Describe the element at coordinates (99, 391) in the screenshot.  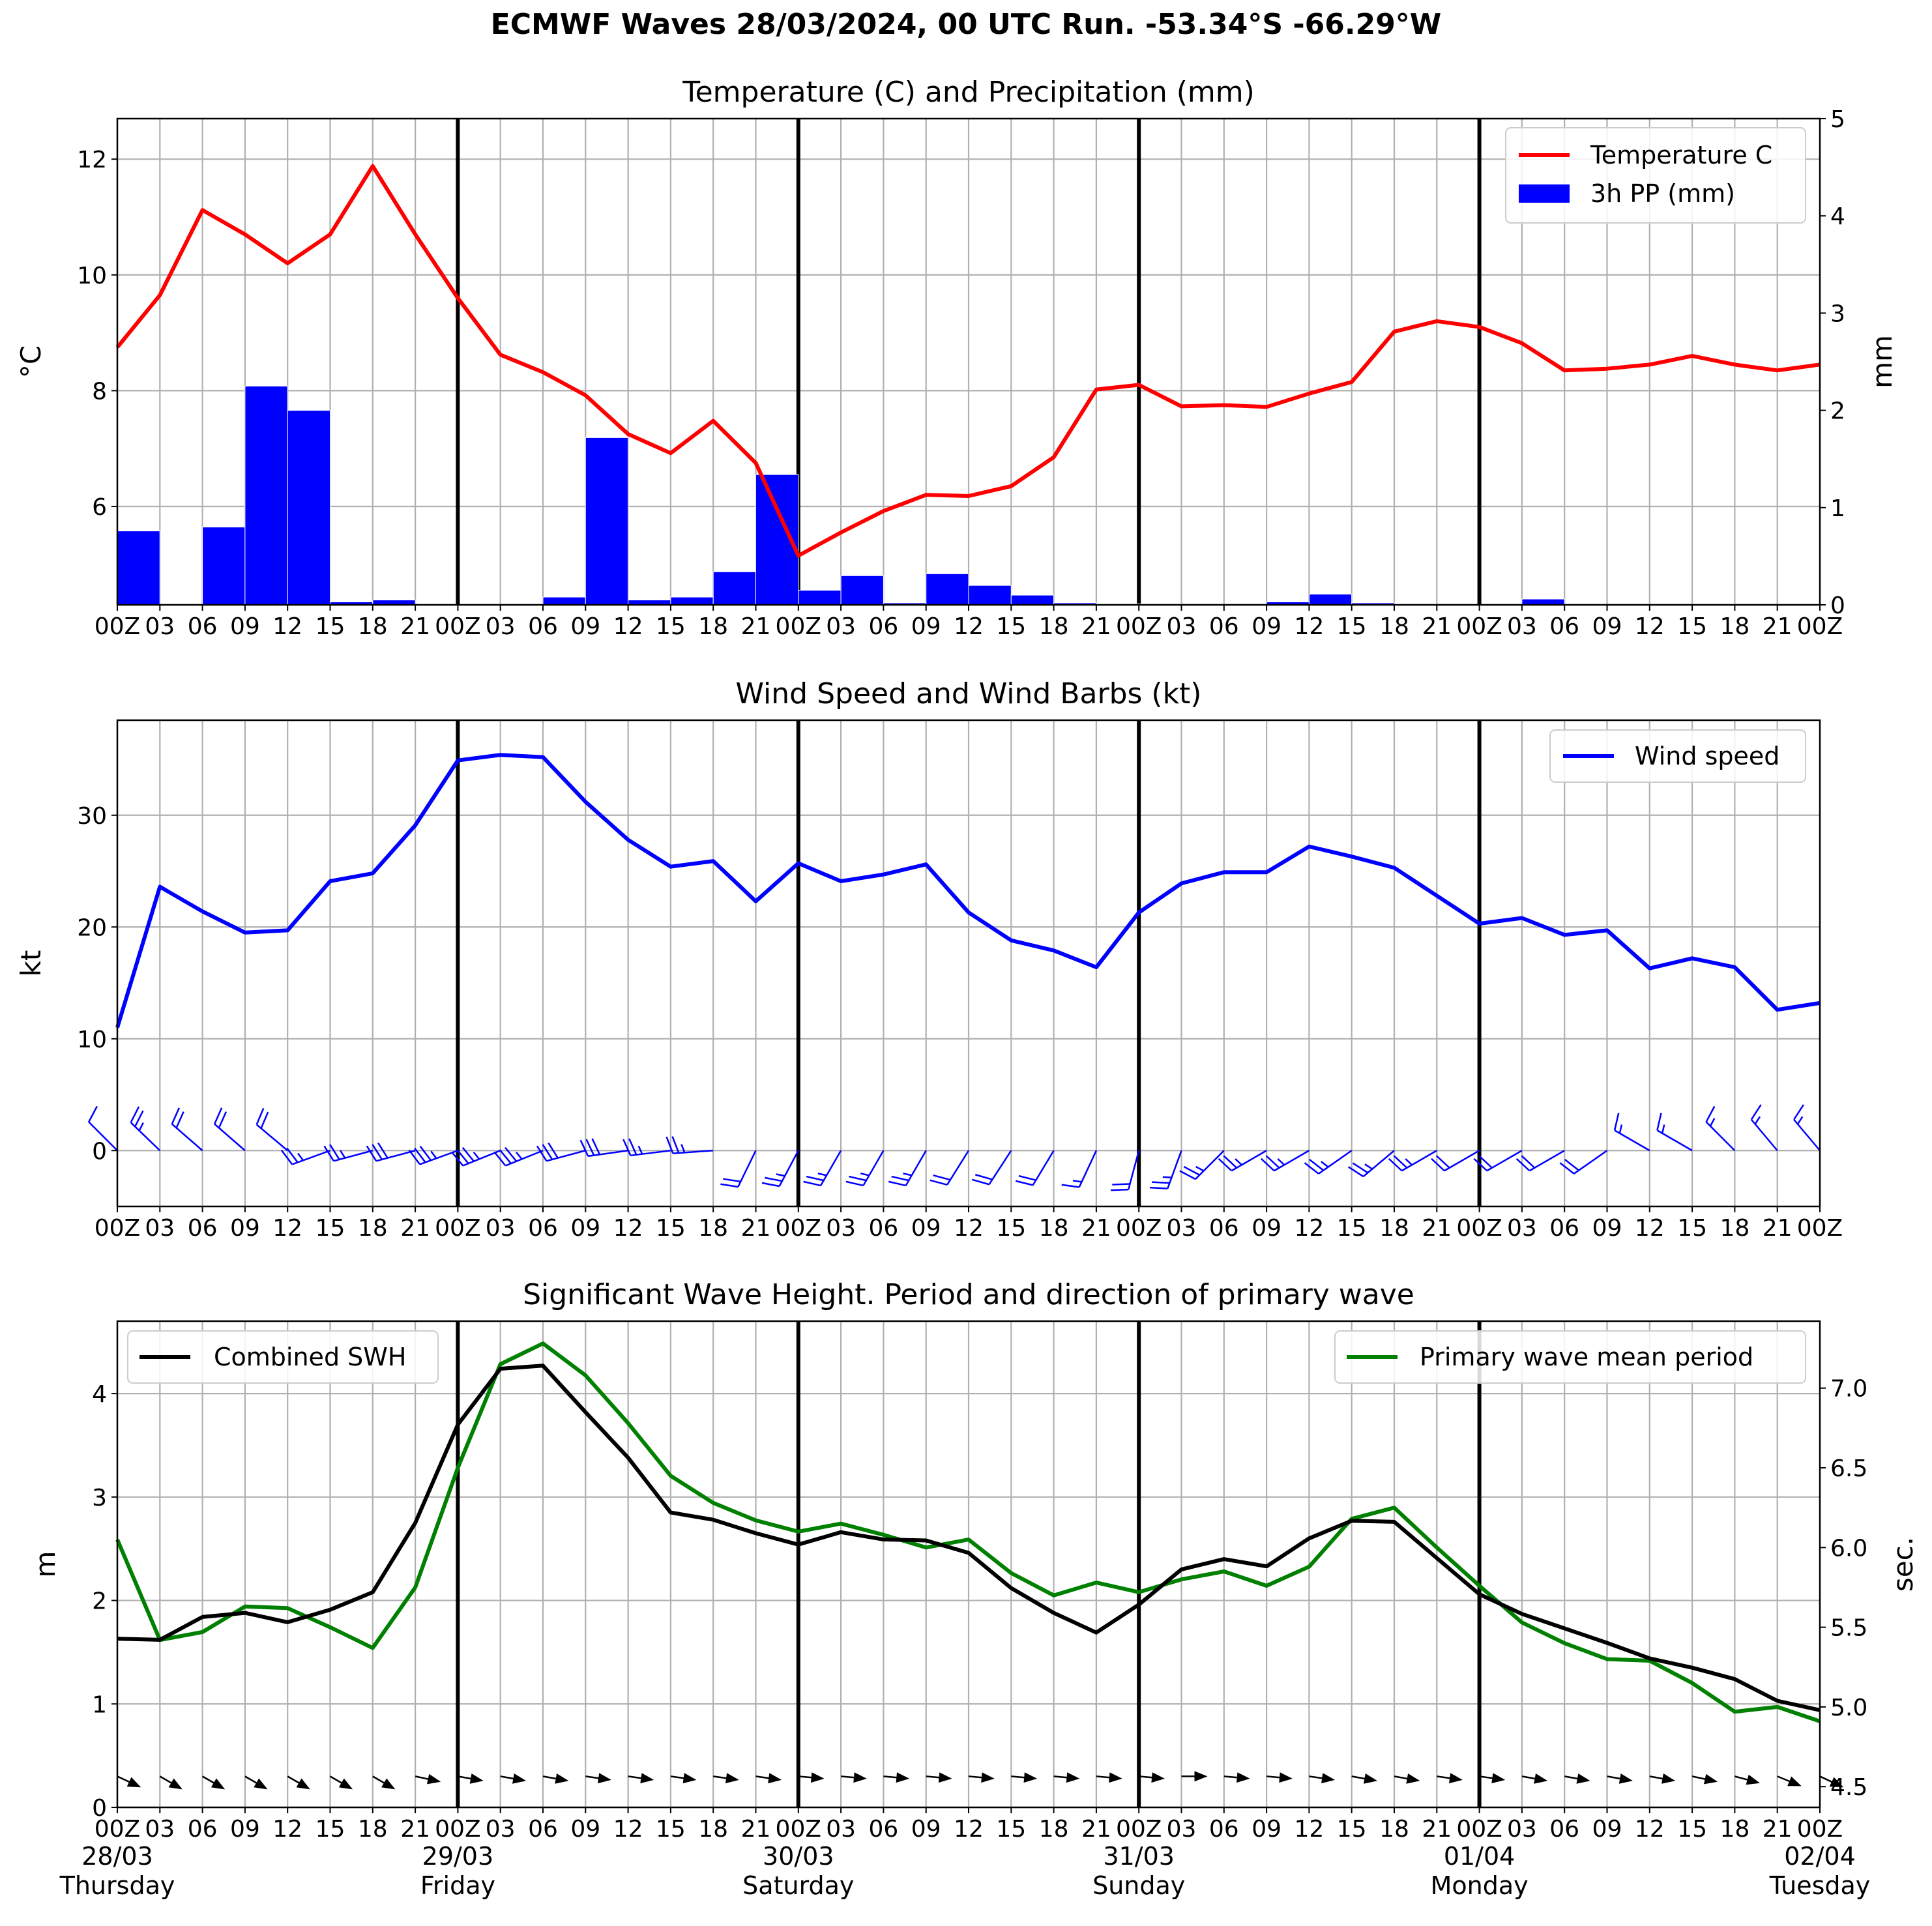
I see `y-tick-label: 8` at that location.